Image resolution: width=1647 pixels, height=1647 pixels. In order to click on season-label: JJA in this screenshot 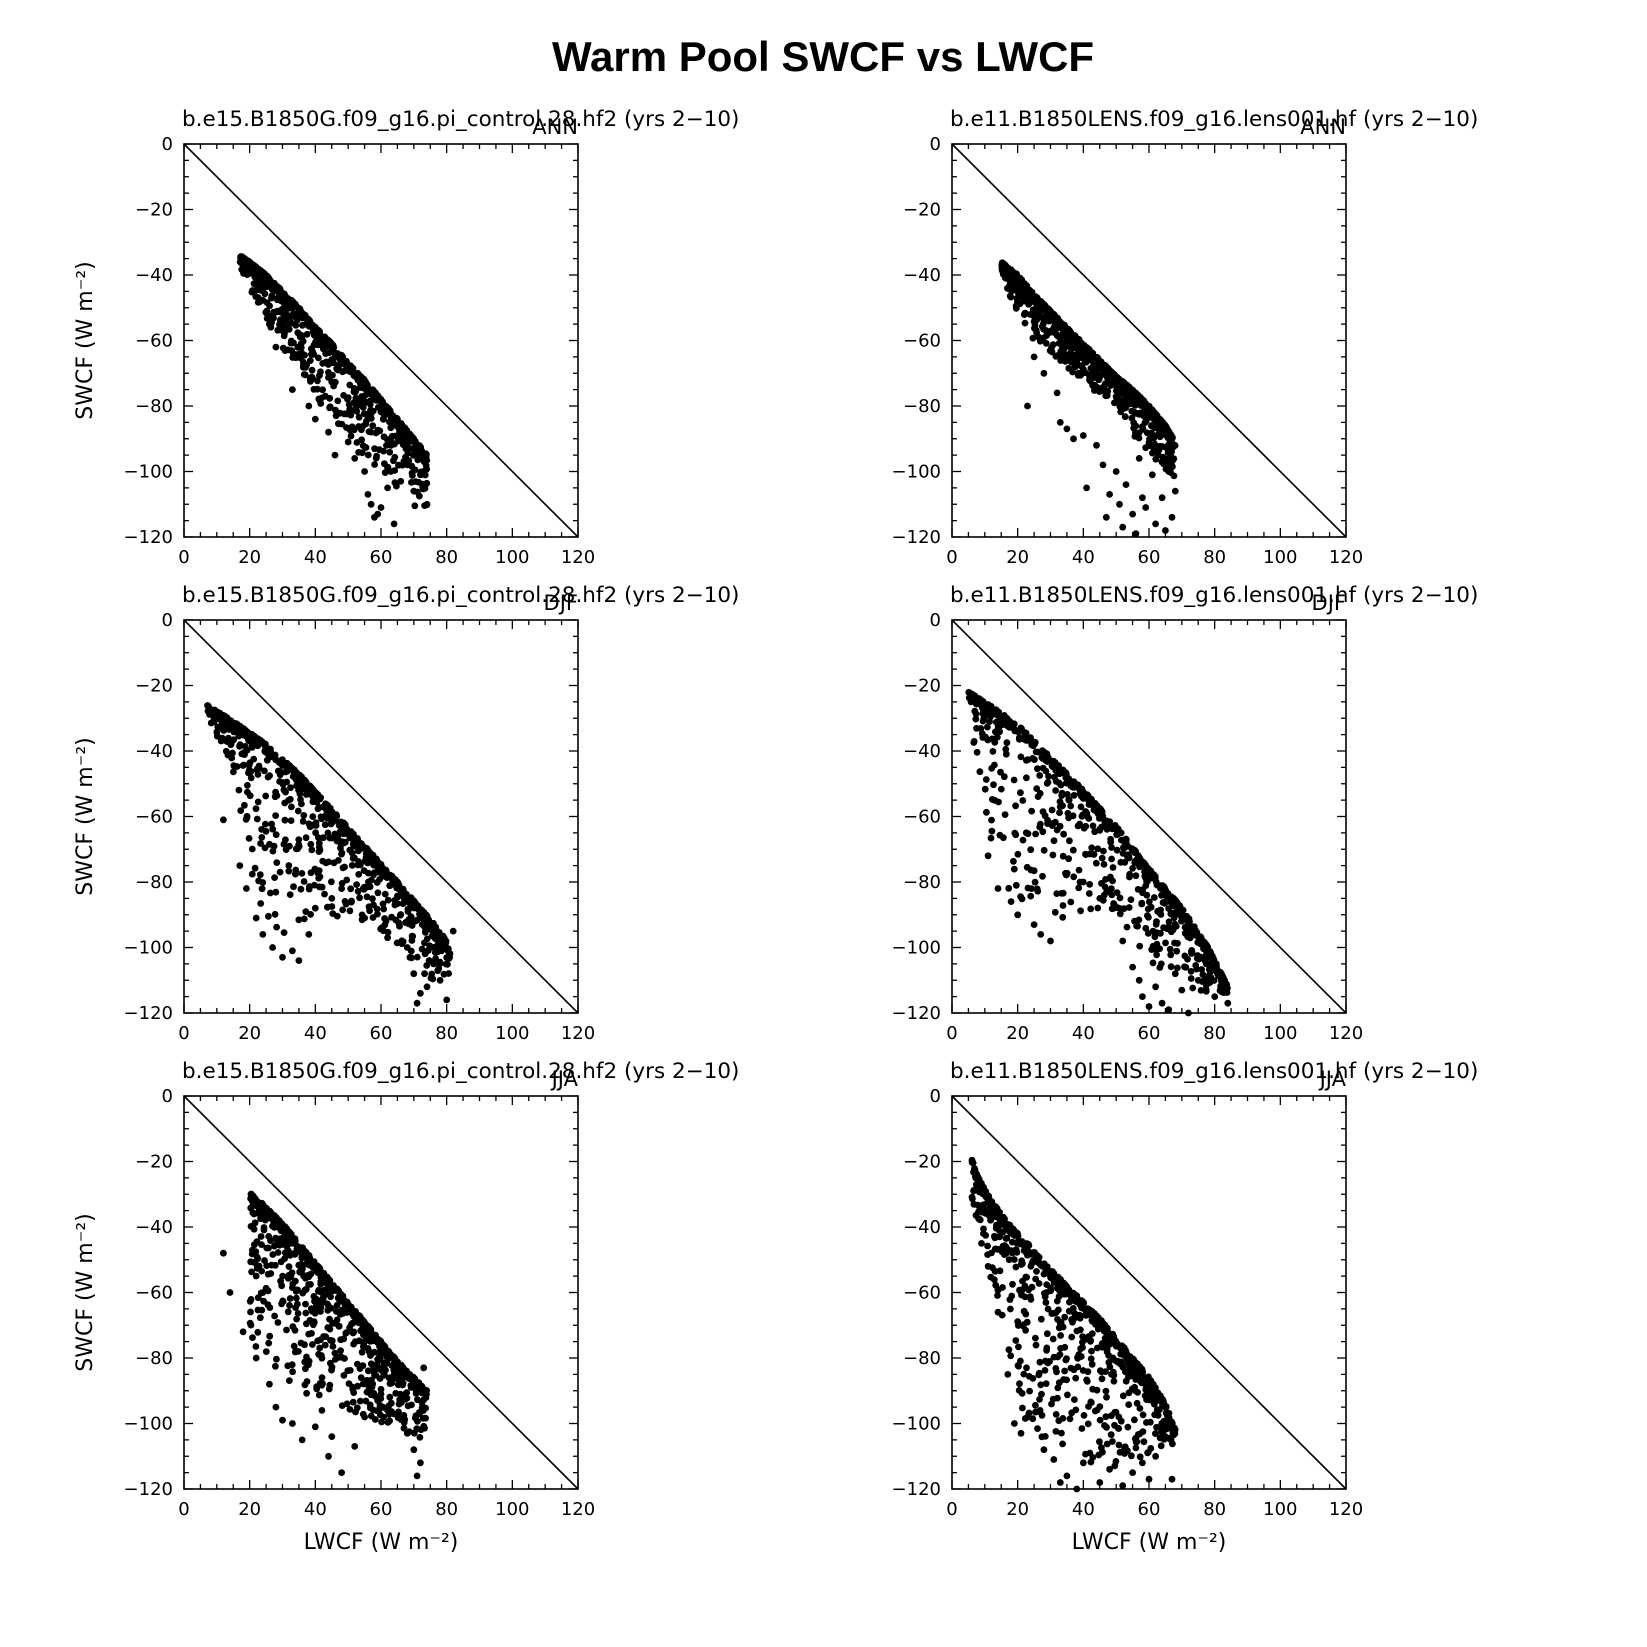, I will do `click(1332, 1079)`.